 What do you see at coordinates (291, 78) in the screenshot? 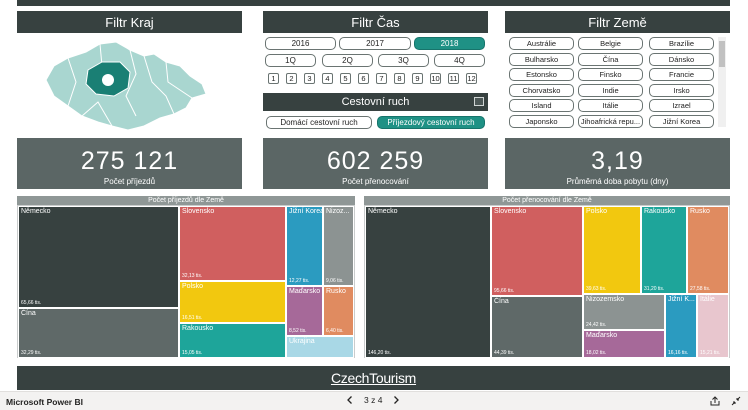
I see `month-2-button: 2` at bounding box center [291, 78].